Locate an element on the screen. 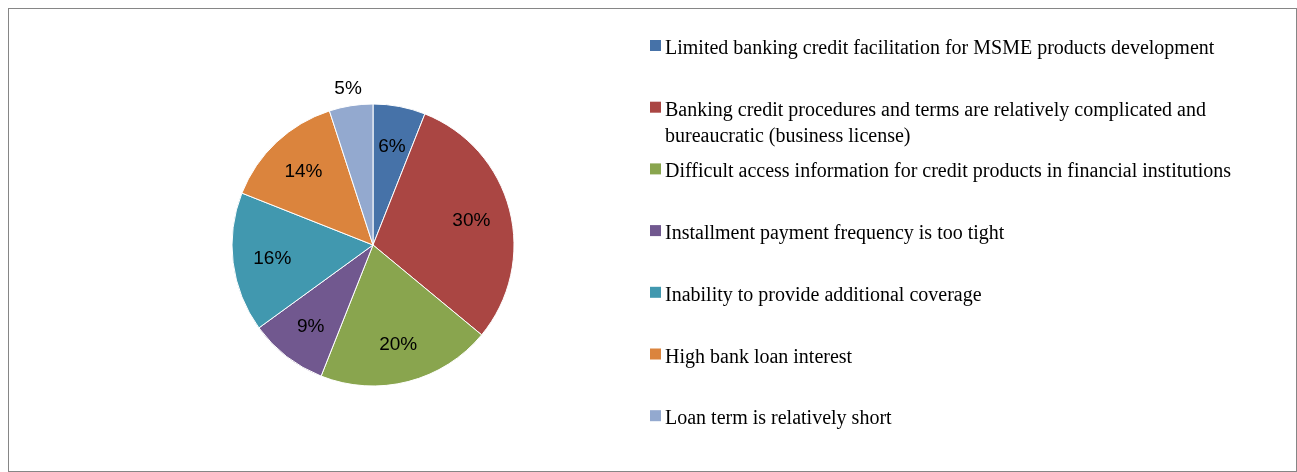  data-label: 16% is located at coordinates (272, 258).